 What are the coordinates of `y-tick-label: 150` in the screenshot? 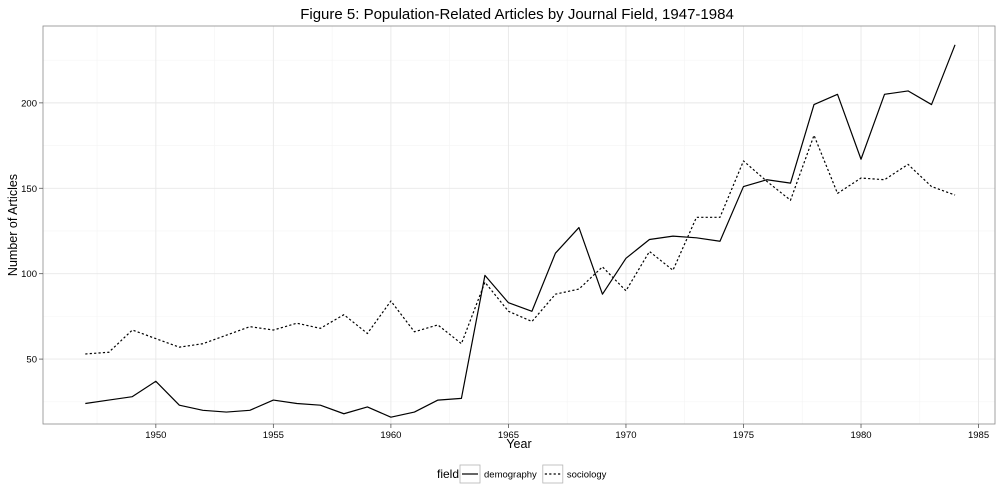 It's located at (29, 189).